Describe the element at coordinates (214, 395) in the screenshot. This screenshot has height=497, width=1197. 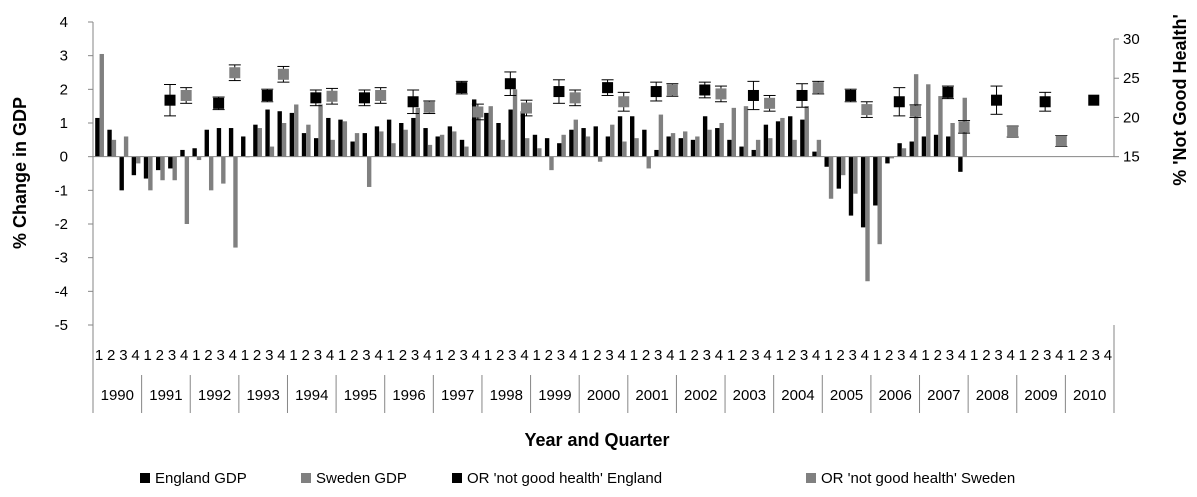
I see `year-label: 1992` at that location.